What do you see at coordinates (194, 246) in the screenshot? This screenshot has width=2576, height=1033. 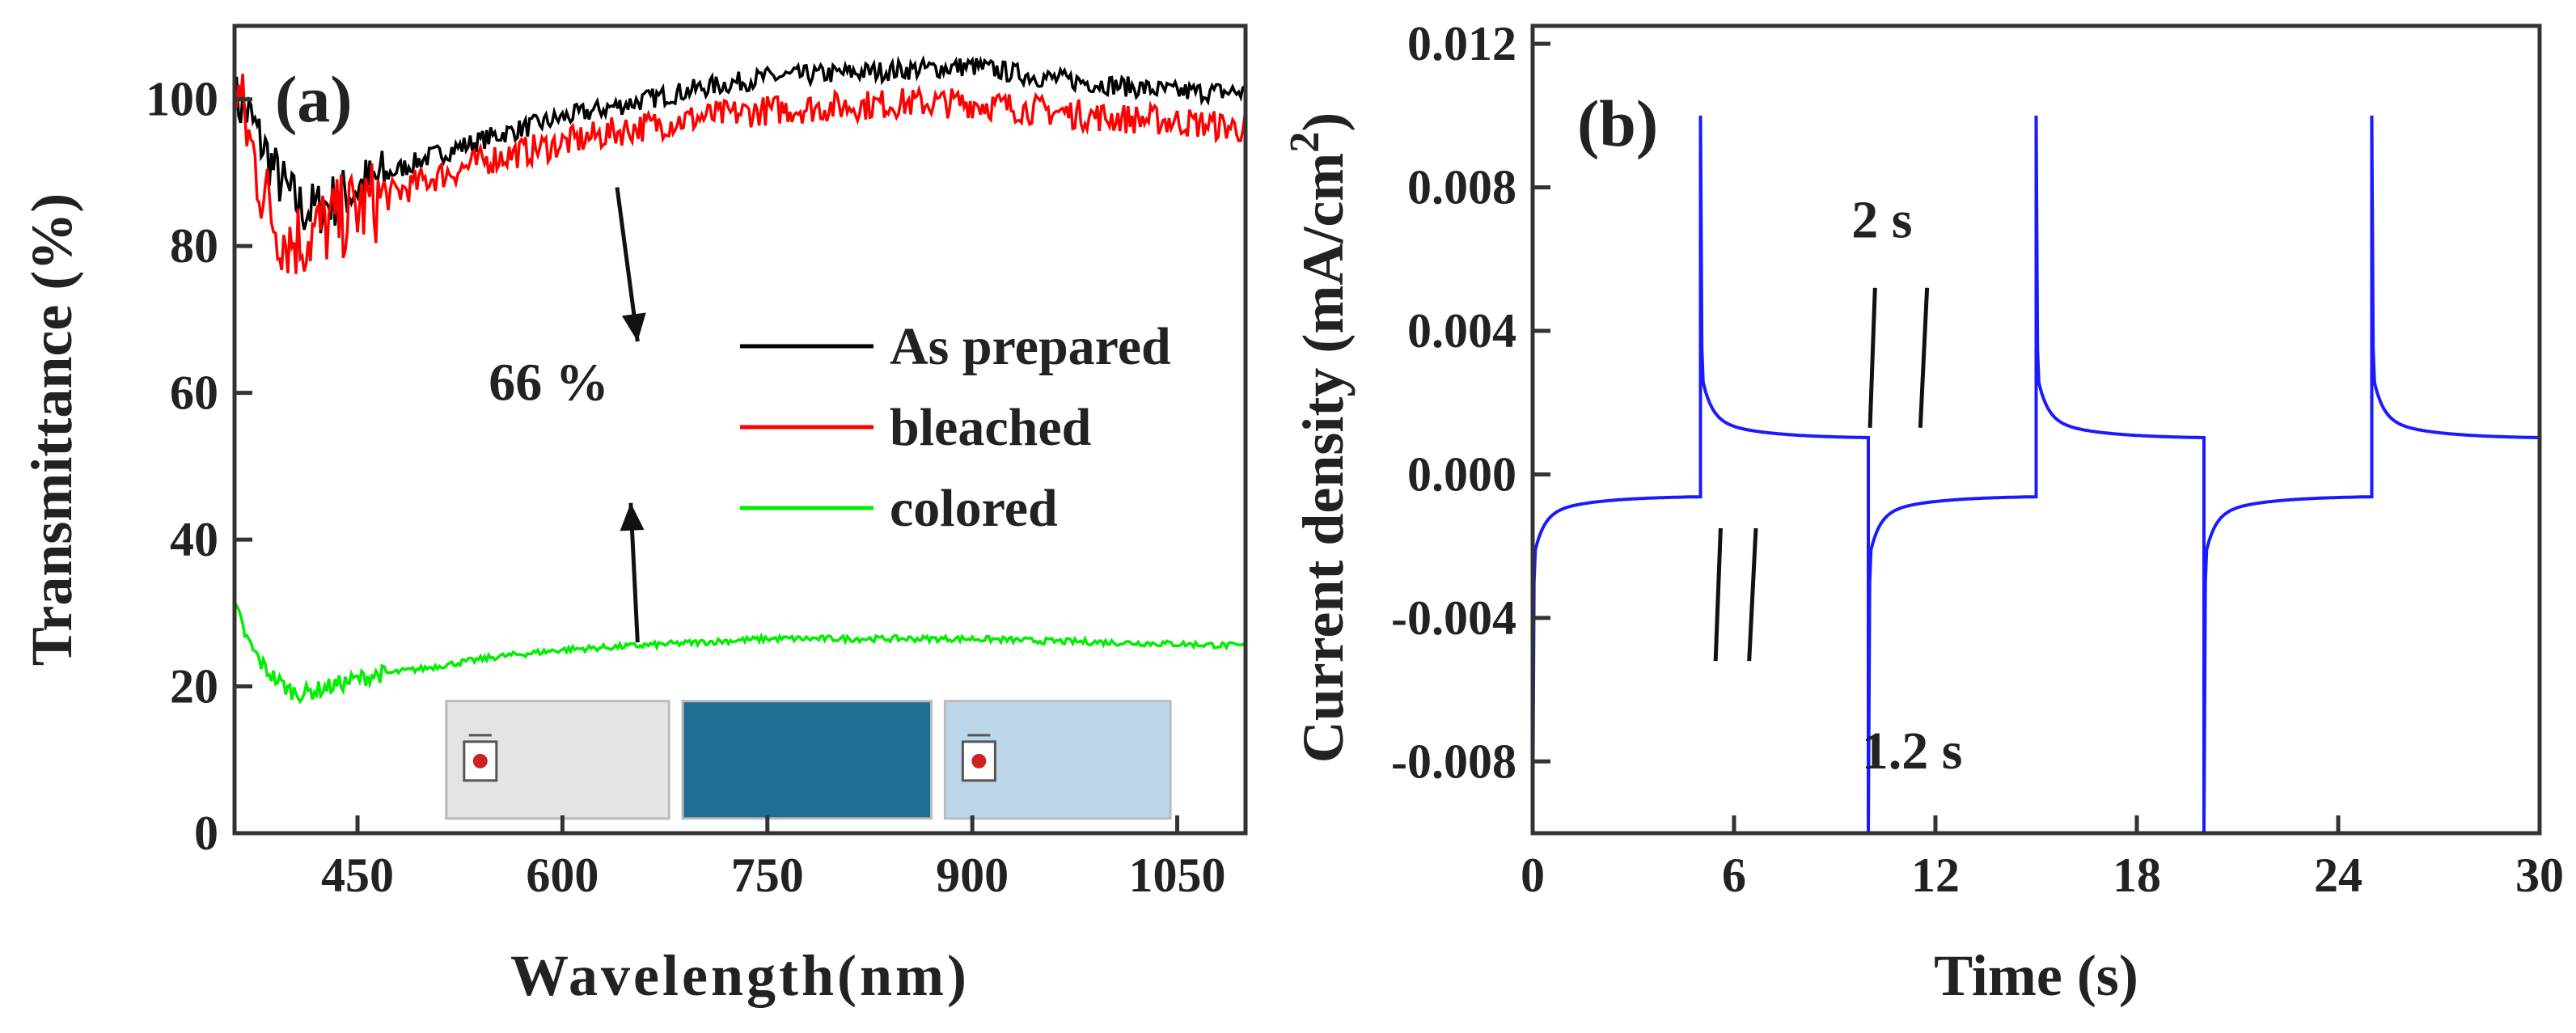 I see `y-tick-label: 80` at bounding box center [194, 246].